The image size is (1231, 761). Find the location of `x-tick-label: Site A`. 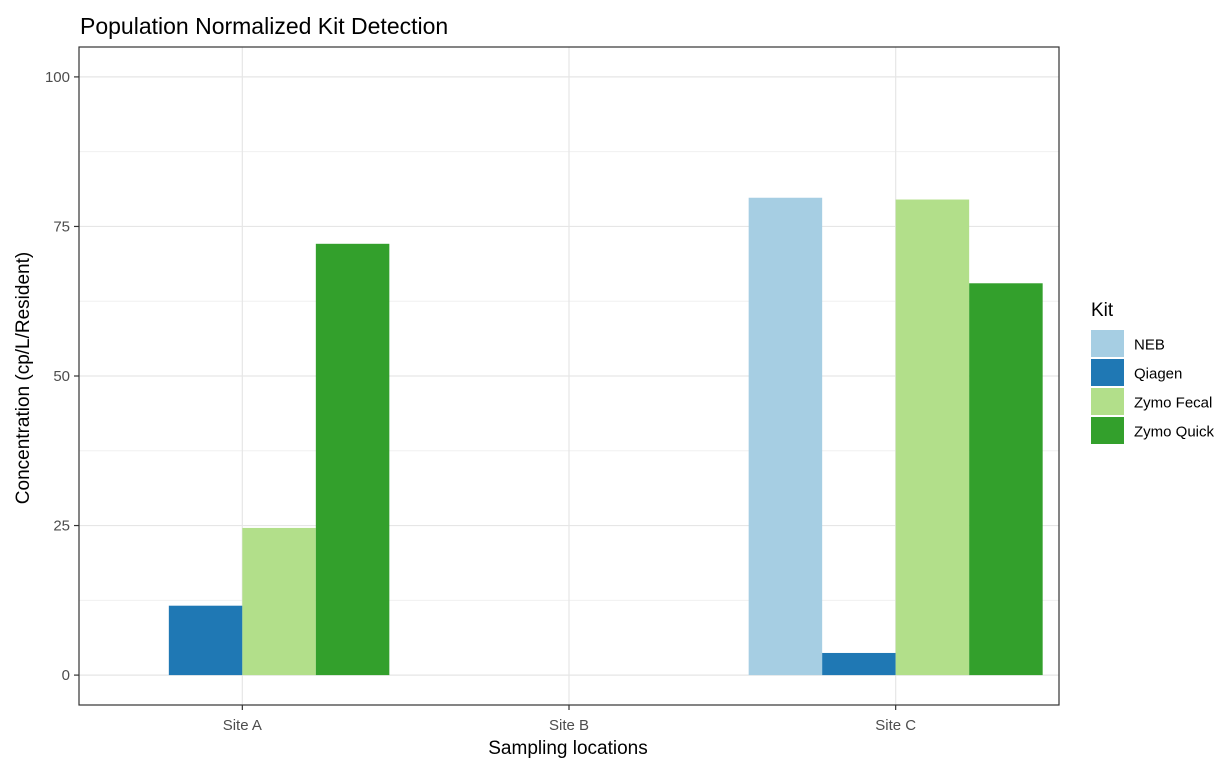

x-tick-label: Site A is located at coordinates (242, 725).